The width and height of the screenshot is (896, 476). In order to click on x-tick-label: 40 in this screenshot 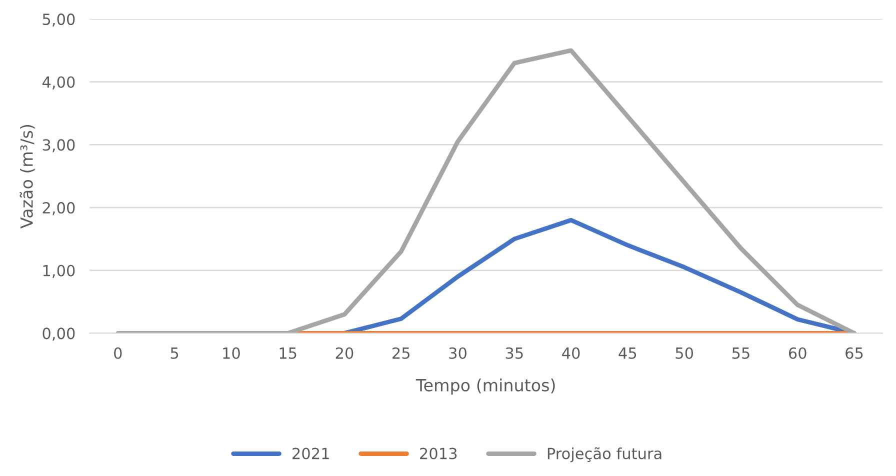, I will do `click(571, 353)`.